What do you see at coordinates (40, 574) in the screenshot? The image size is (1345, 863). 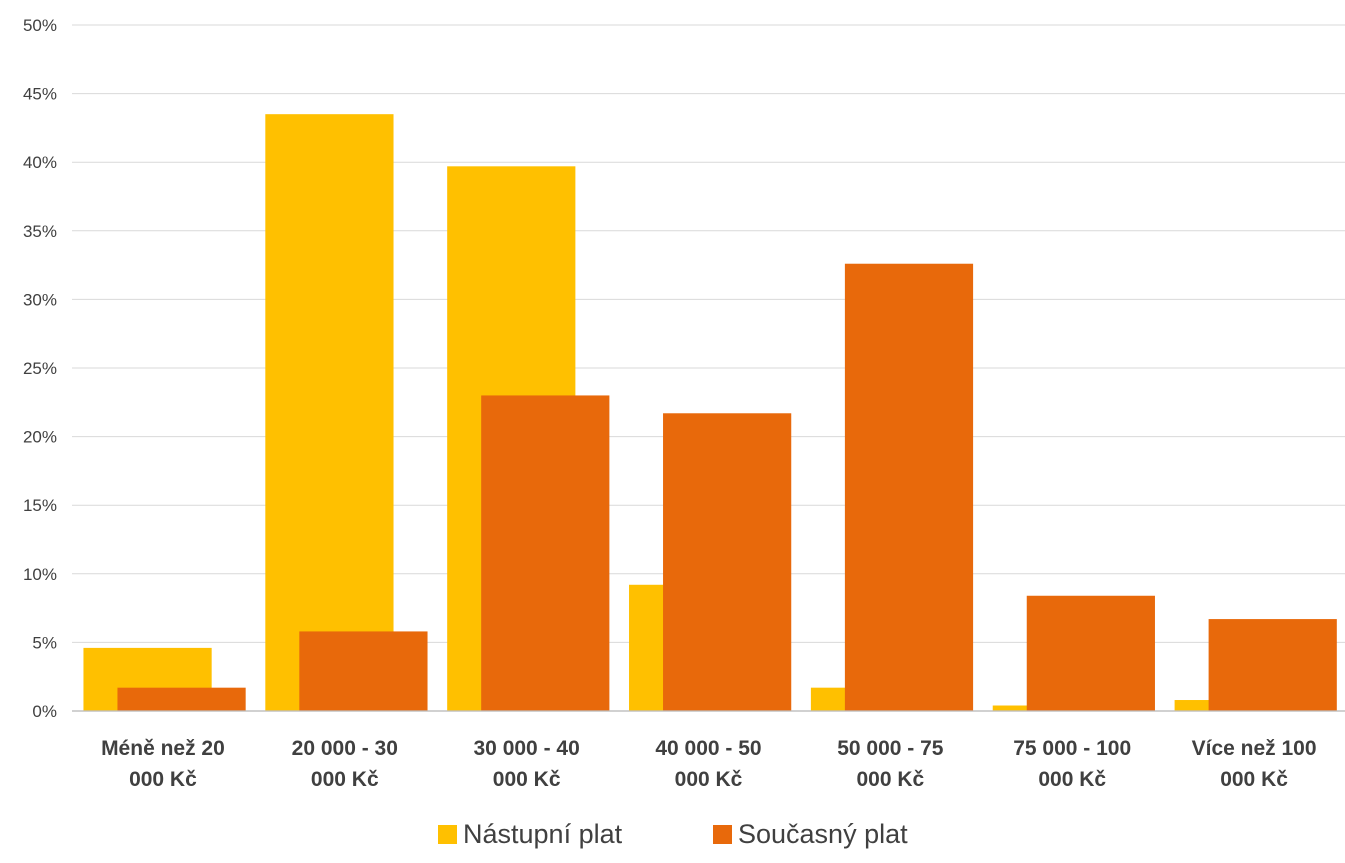 I see `y-tick-label: 10%` at bounding box center [40, 574].